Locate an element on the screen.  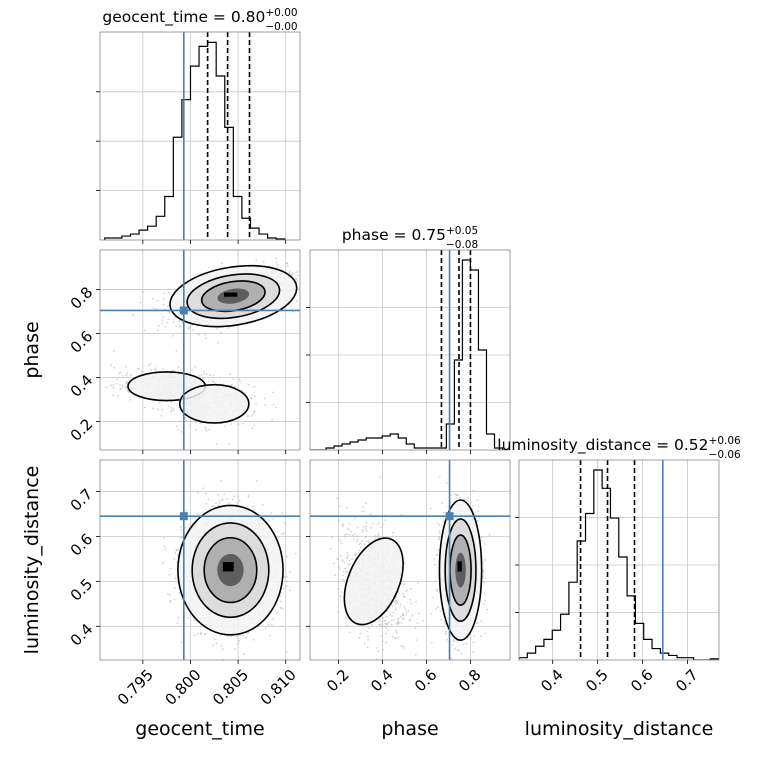
contour-line is located at coordinates (233, 296).